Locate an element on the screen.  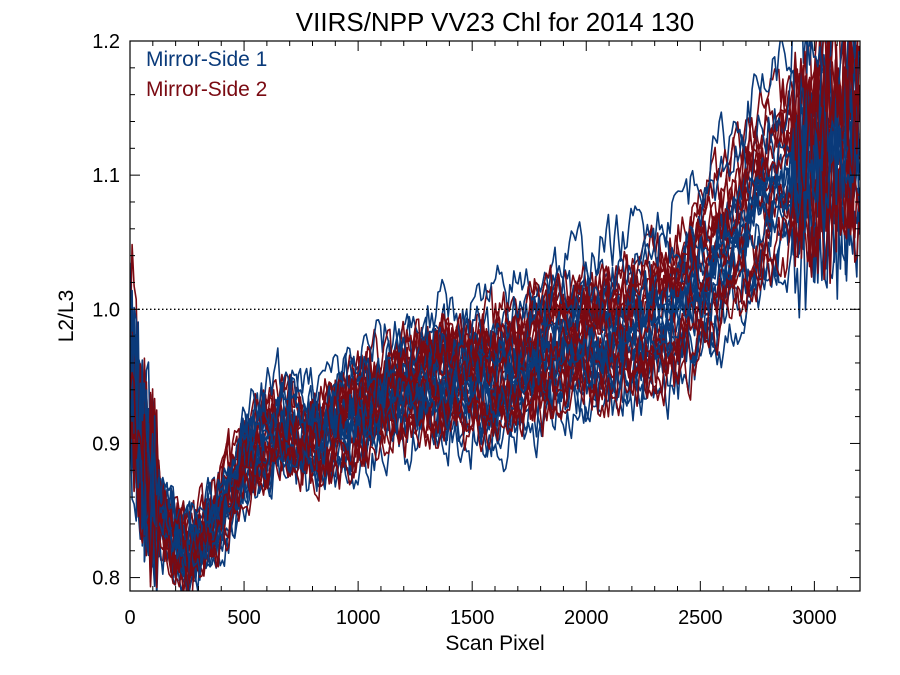
y-tick-label: 1.2 is located at coordinates (106, 42).